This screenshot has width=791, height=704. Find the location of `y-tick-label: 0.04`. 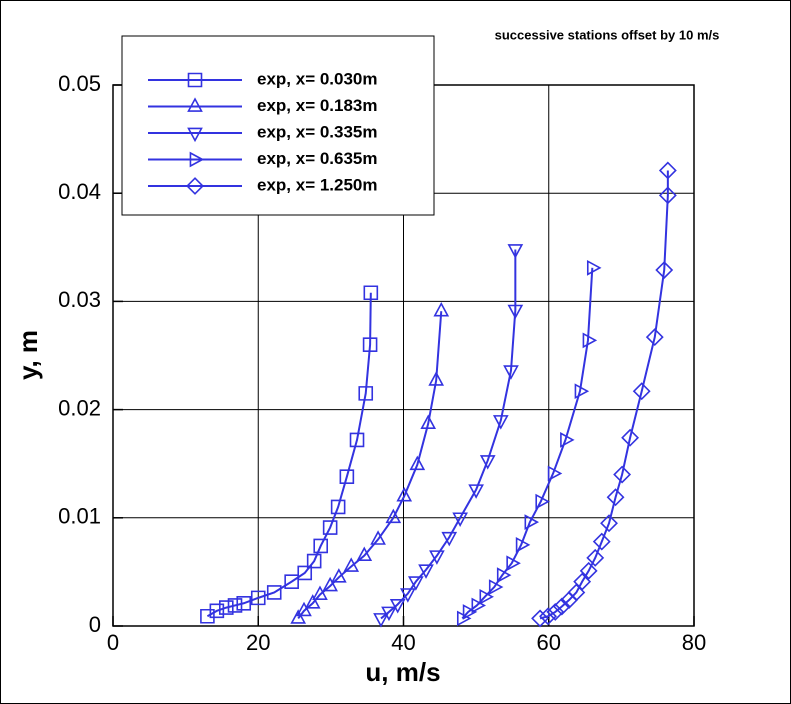

y-tick-label: 0.04 is located at coordinates (79, 191).